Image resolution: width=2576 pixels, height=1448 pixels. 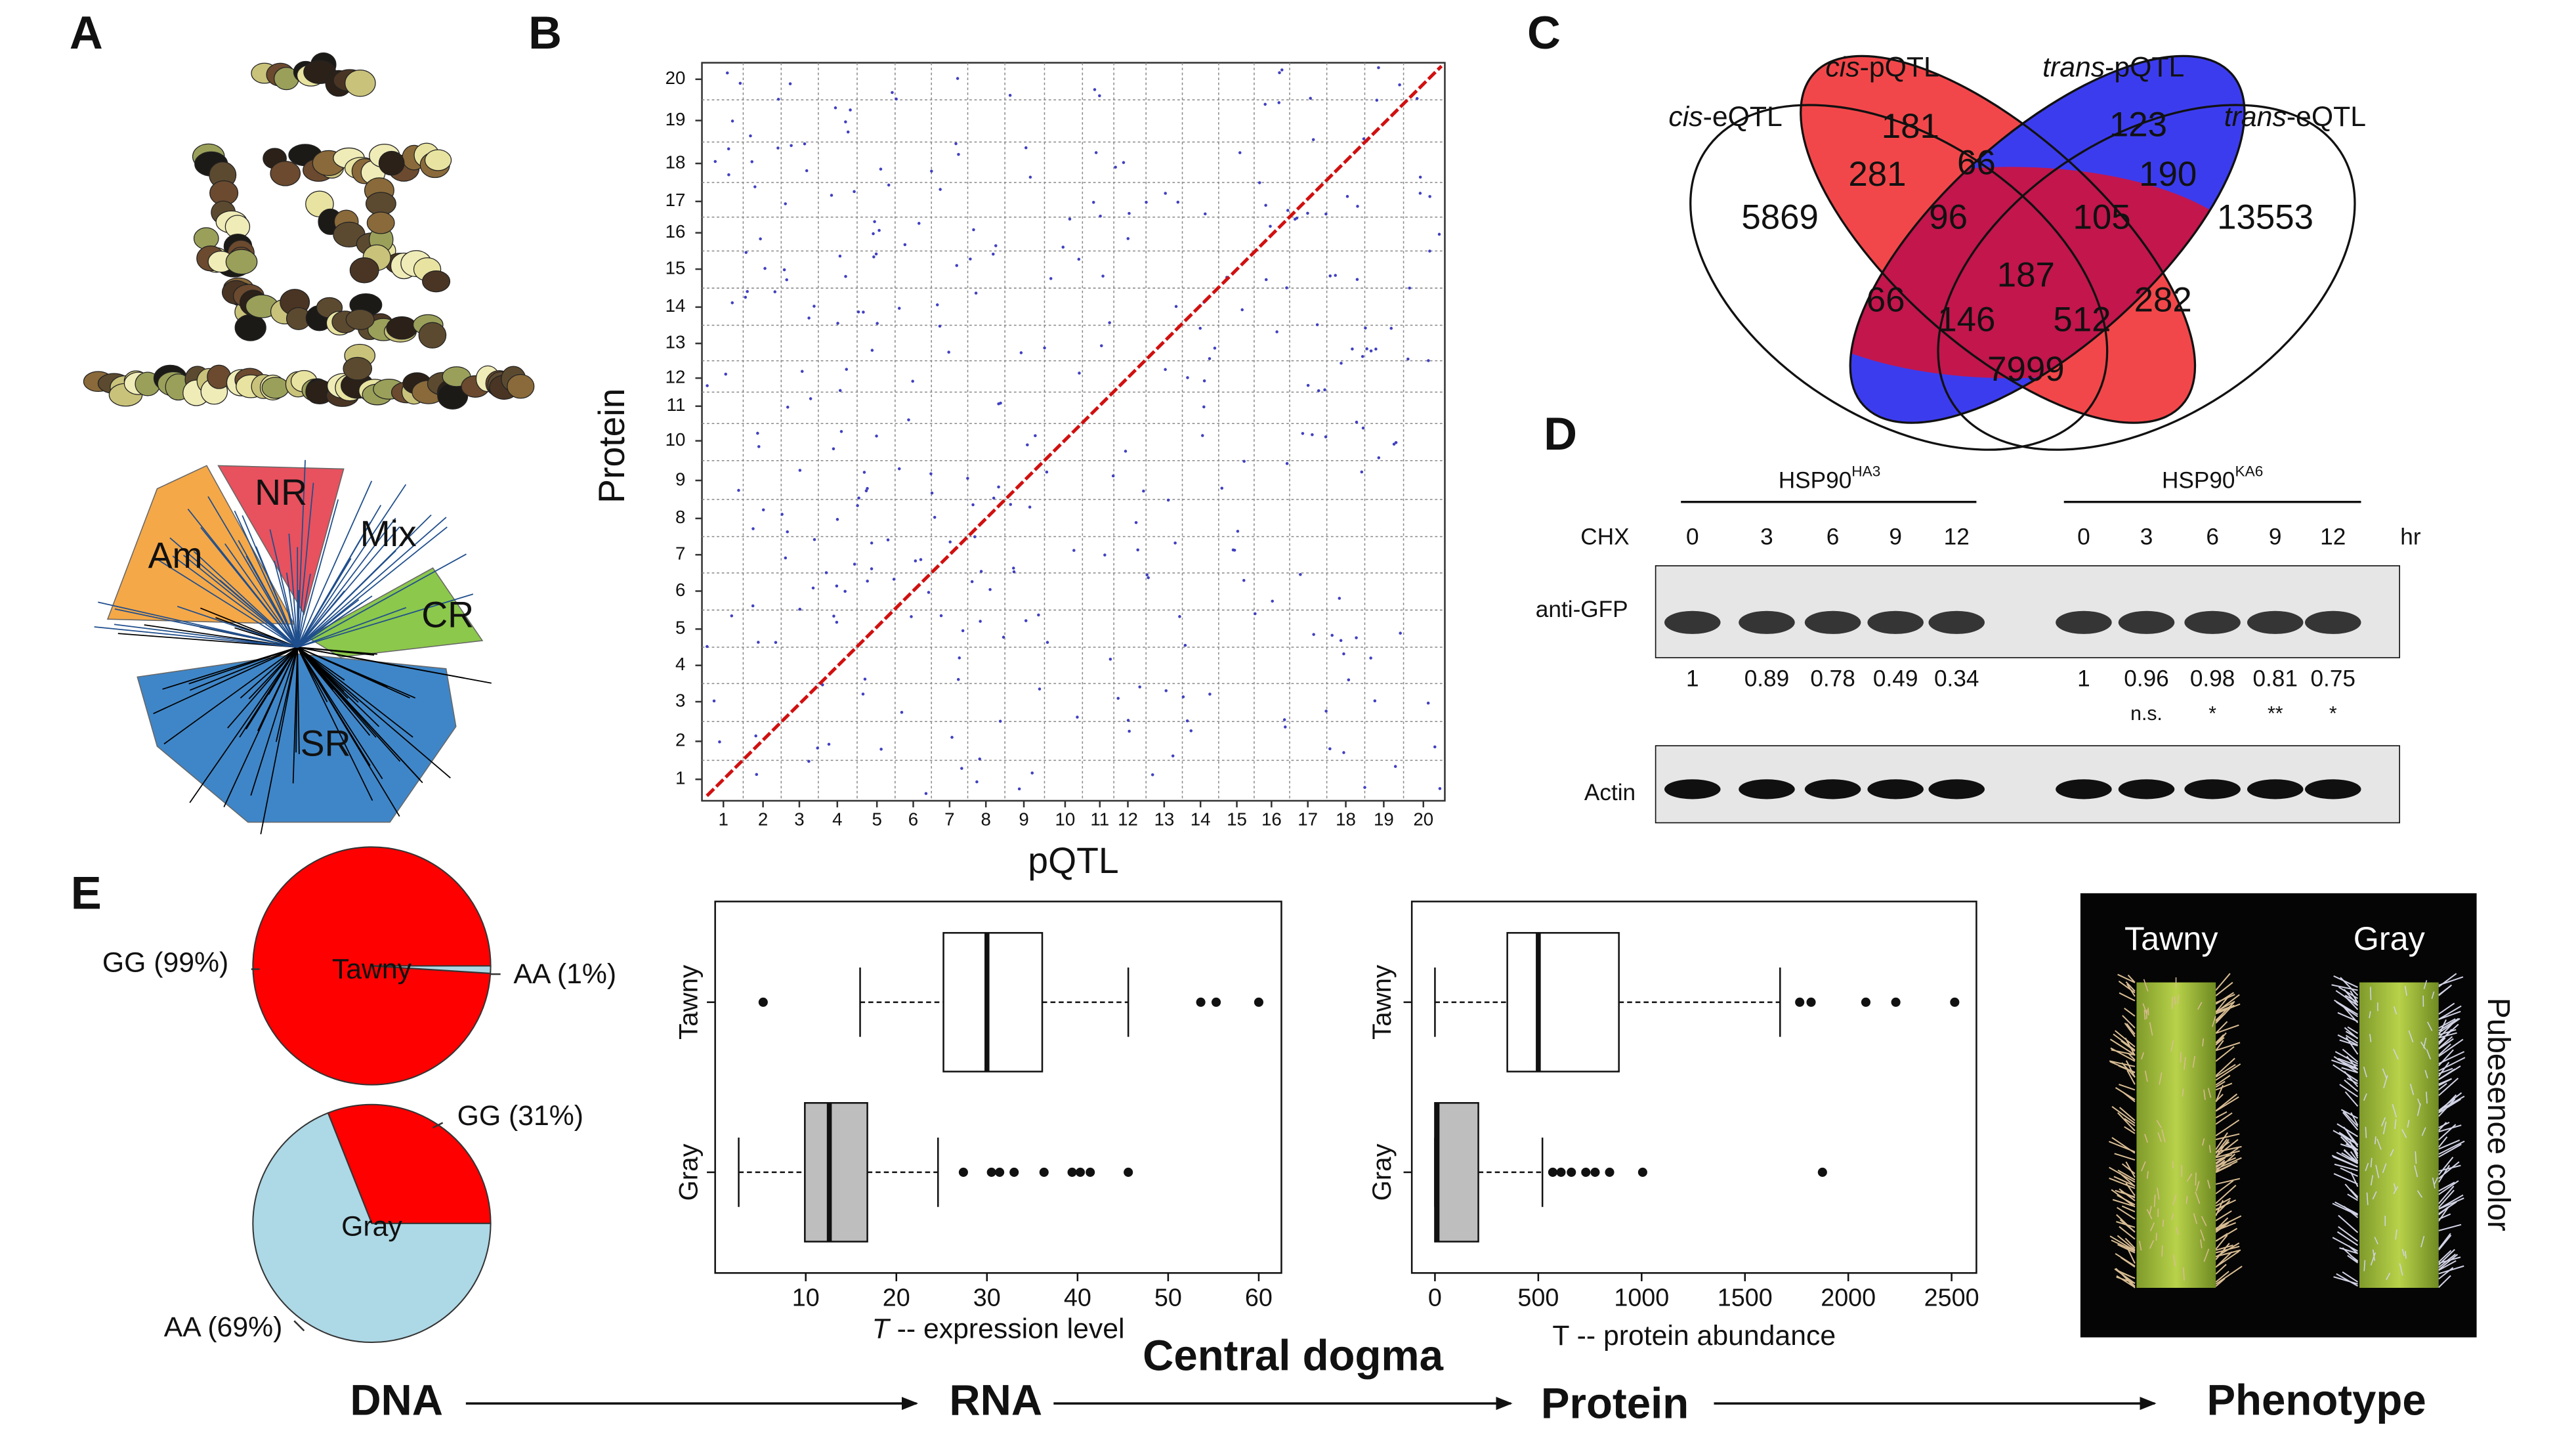 I want to click on venn-outline, so click(x=1899, y=277).